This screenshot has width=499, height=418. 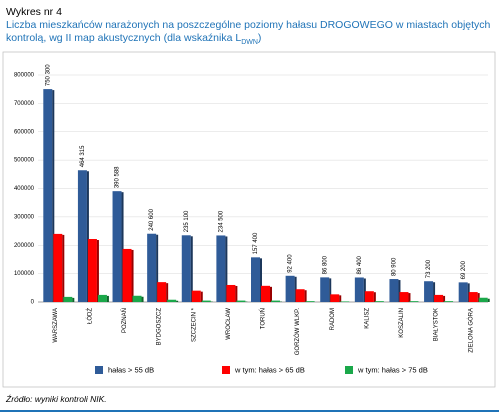 I want to click on x-tick-label: WARSZAWA, so click(x=56, y=325).